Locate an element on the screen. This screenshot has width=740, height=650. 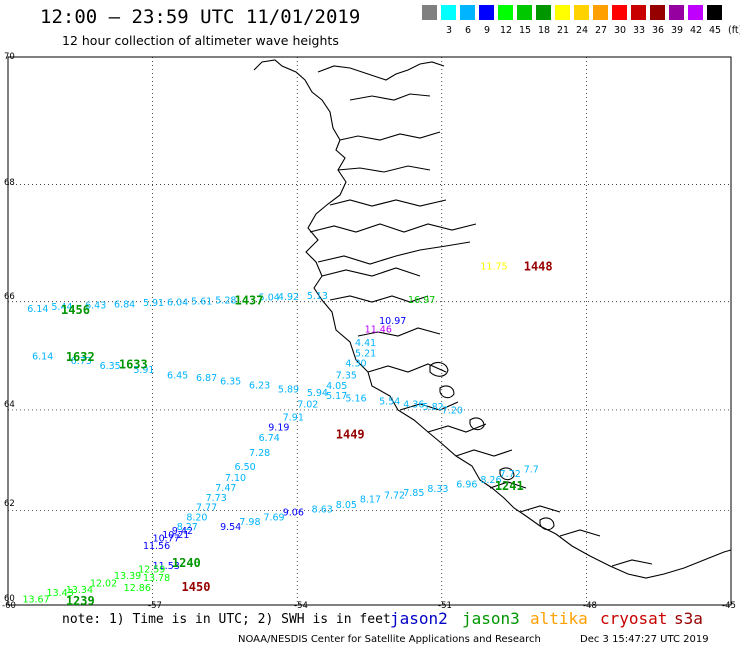
wave-height-value: 4.05 is located at coordinates (336, 386).